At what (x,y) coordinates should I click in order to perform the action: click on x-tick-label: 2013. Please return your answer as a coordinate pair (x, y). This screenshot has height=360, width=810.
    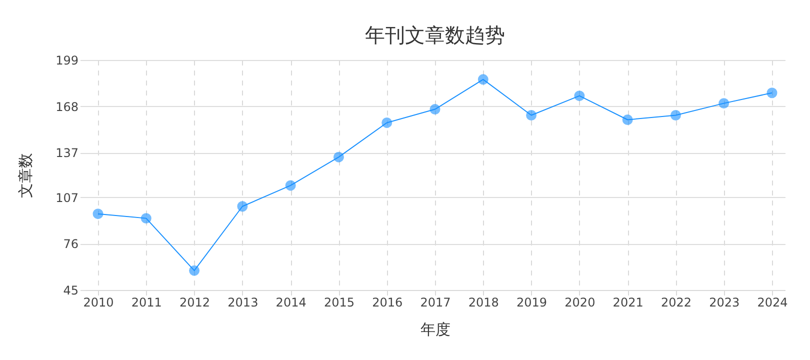
    Looking at the image, I should click on (243, 303).